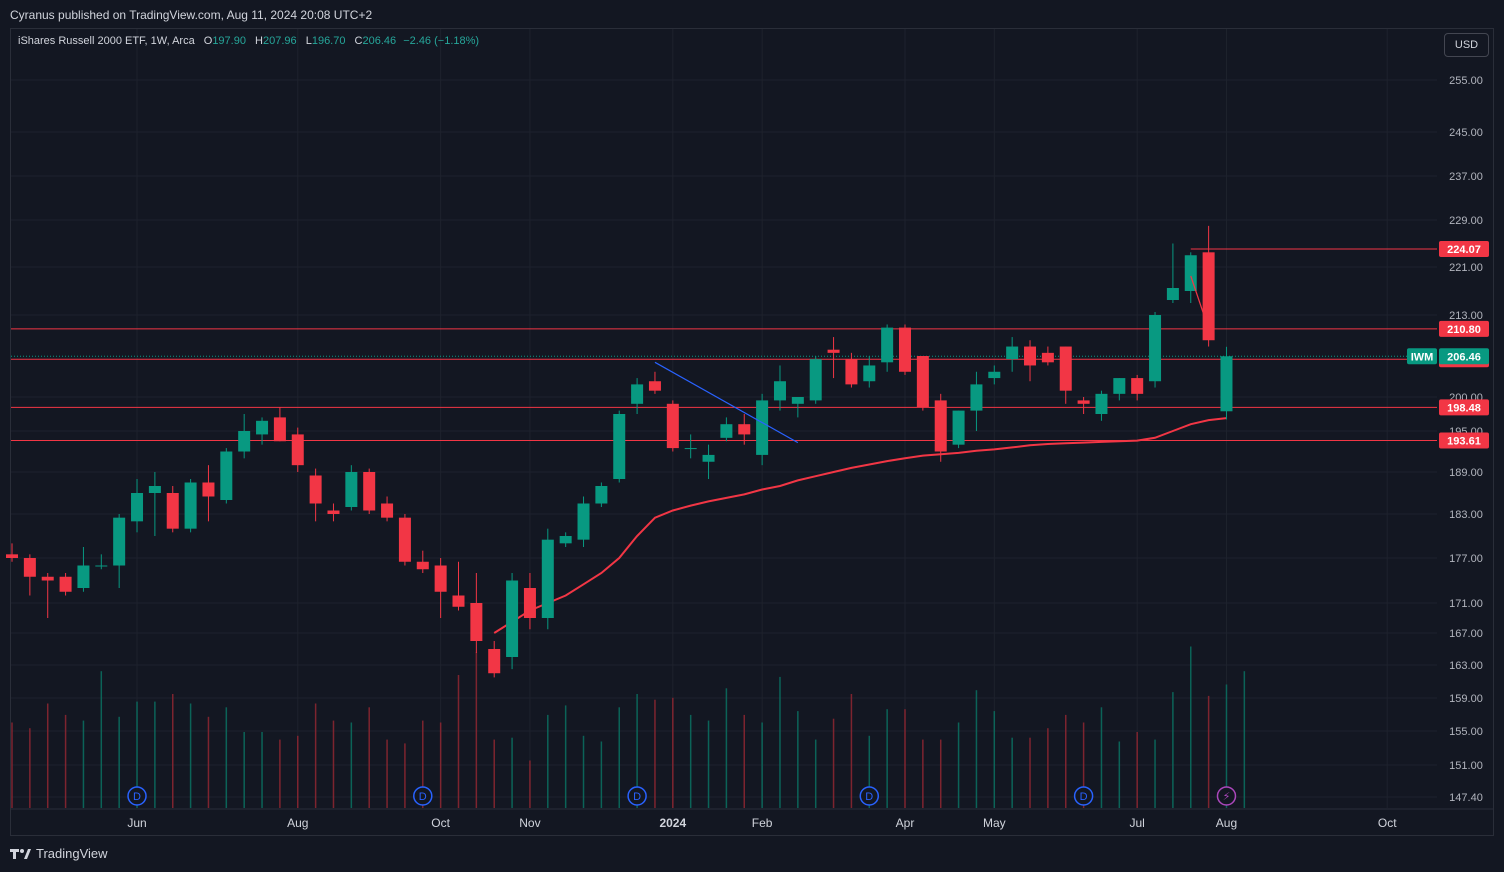 Image resolution: width=1504 pixels, height=872 pixels. What do you see at coordinates (308, 41) in the screenshot?
I see `low-label: L` at bounding box center [308, 41].